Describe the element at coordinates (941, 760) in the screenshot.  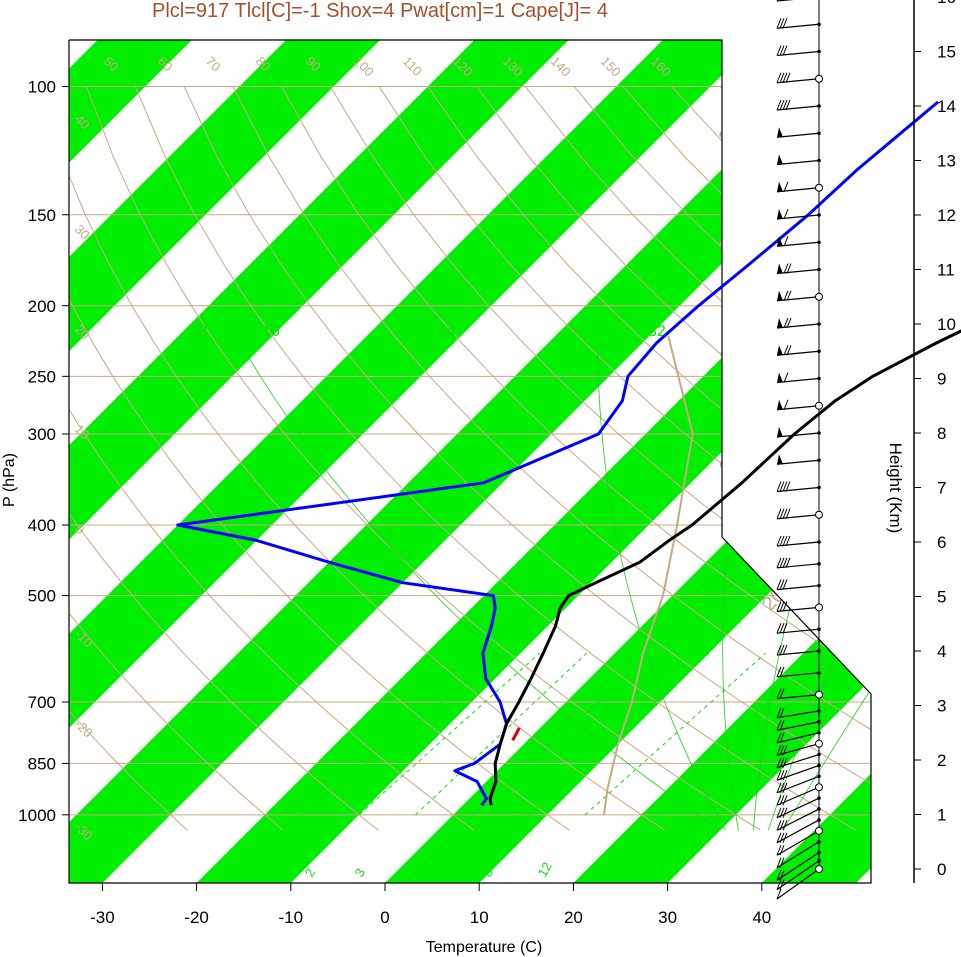
I see `height-tick-label: 2` at that location.